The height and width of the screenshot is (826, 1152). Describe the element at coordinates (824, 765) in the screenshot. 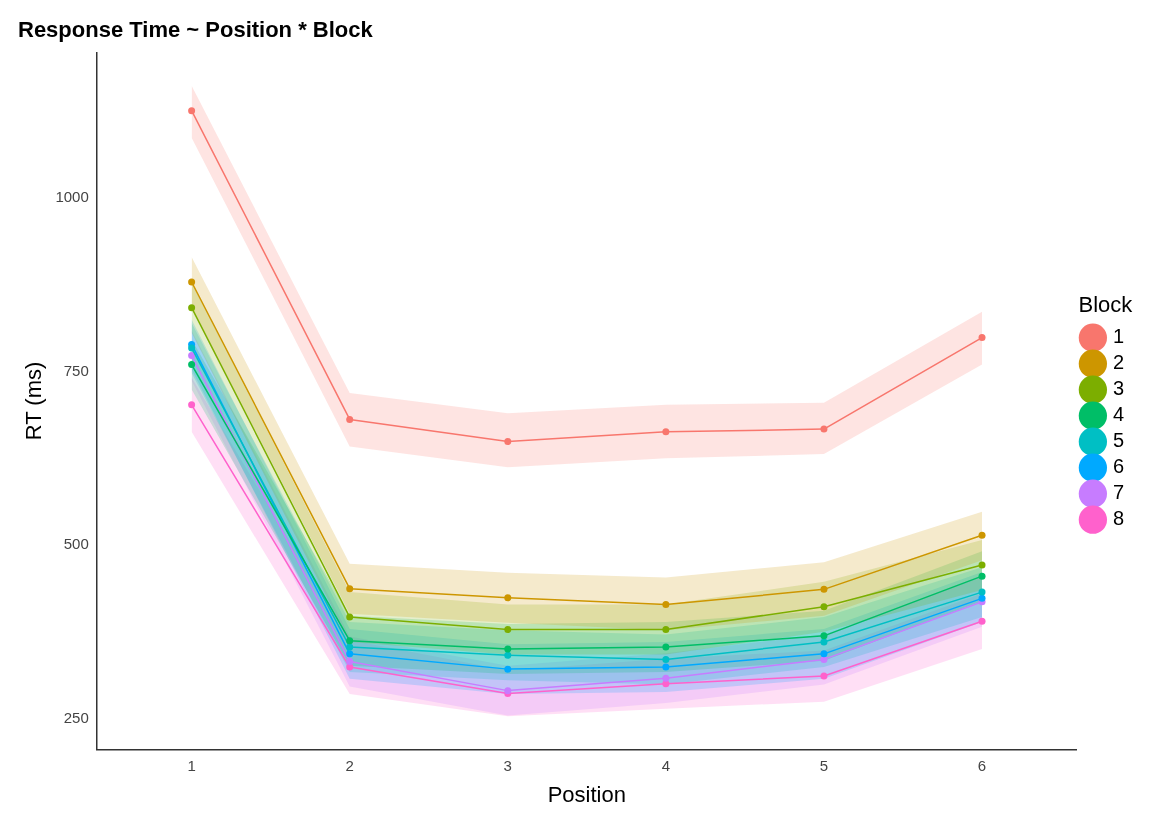

I see `x-tick-label: 5` at that location.